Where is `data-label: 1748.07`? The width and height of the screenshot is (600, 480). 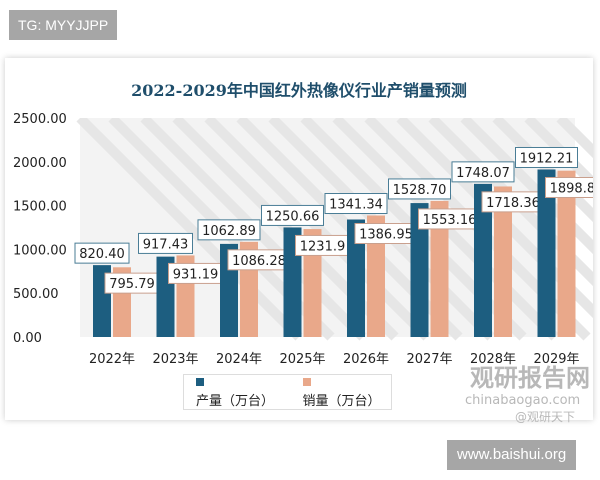
data-label: 1748.07 is located at coordinates (483, 173).